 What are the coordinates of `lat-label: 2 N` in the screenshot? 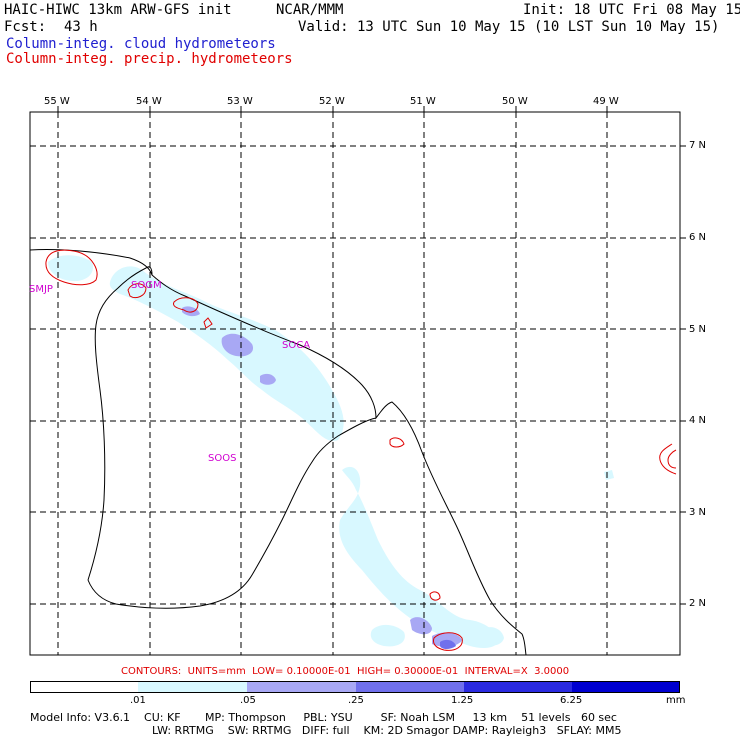 It's located at (698, 603).